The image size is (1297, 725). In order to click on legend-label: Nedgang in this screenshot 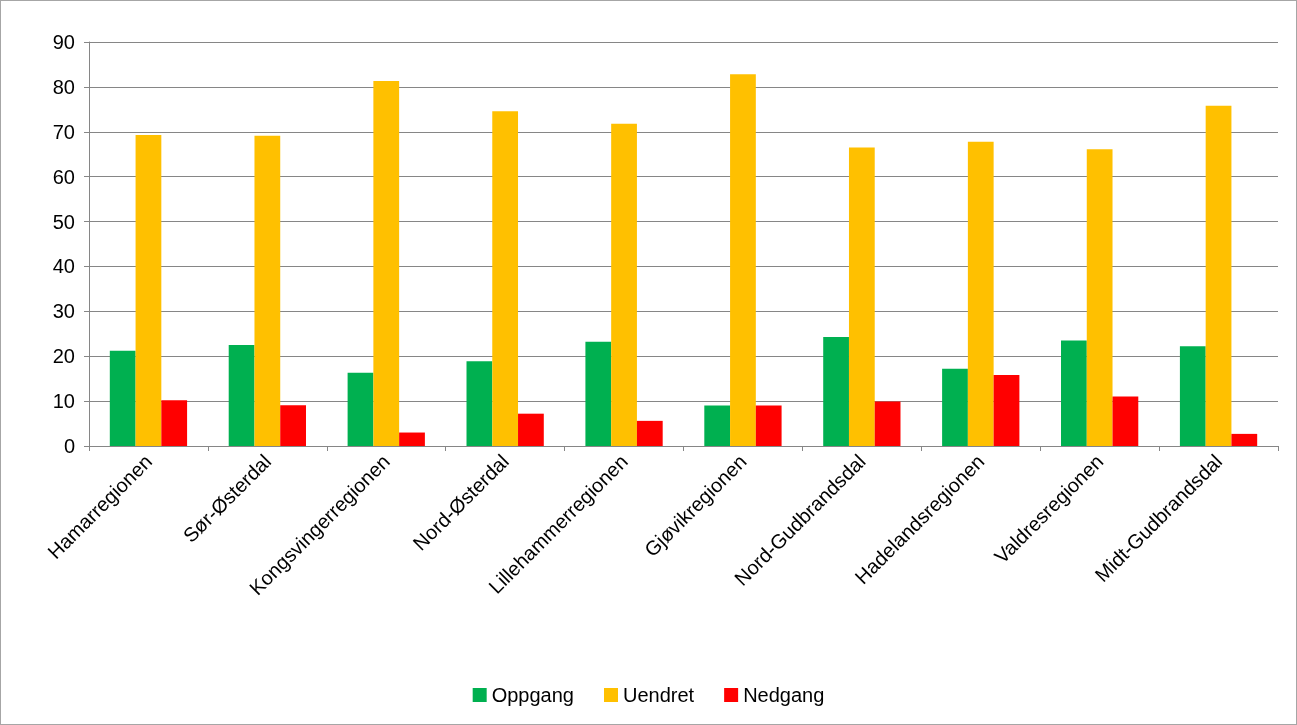, I will do `click(784, 695)`.